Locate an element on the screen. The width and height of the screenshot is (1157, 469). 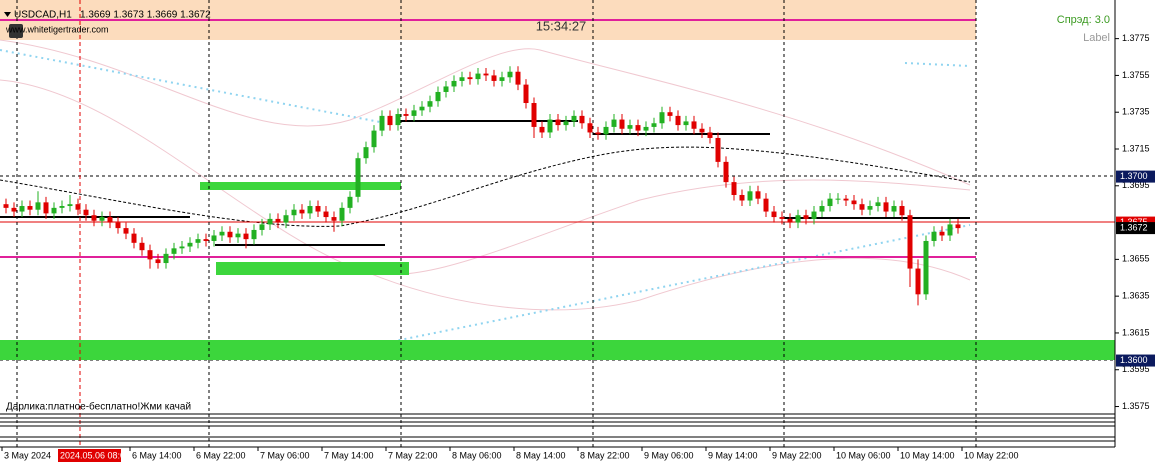
price-label-box is located at coordinates (1135, 360).